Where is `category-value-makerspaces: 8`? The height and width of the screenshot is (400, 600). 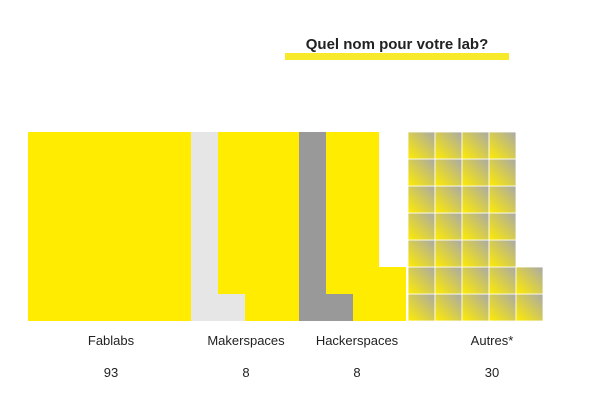
category-value-makerspaces: 8 is located at coordinates (246, 372).